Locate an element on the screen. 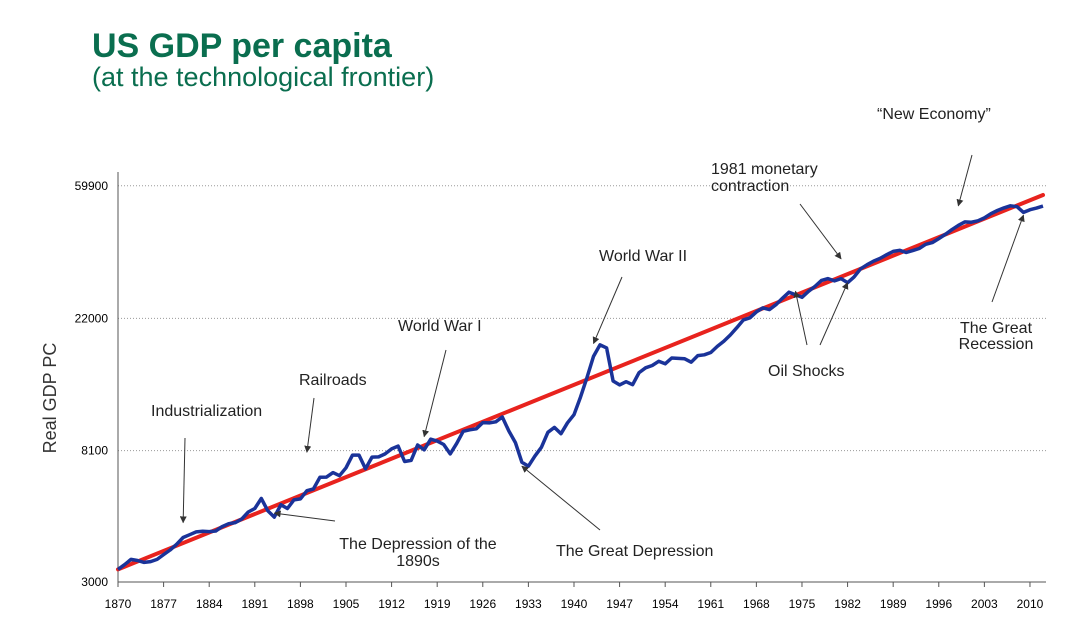  x-tick-label: 1982 is located at coordinates (847, 604).